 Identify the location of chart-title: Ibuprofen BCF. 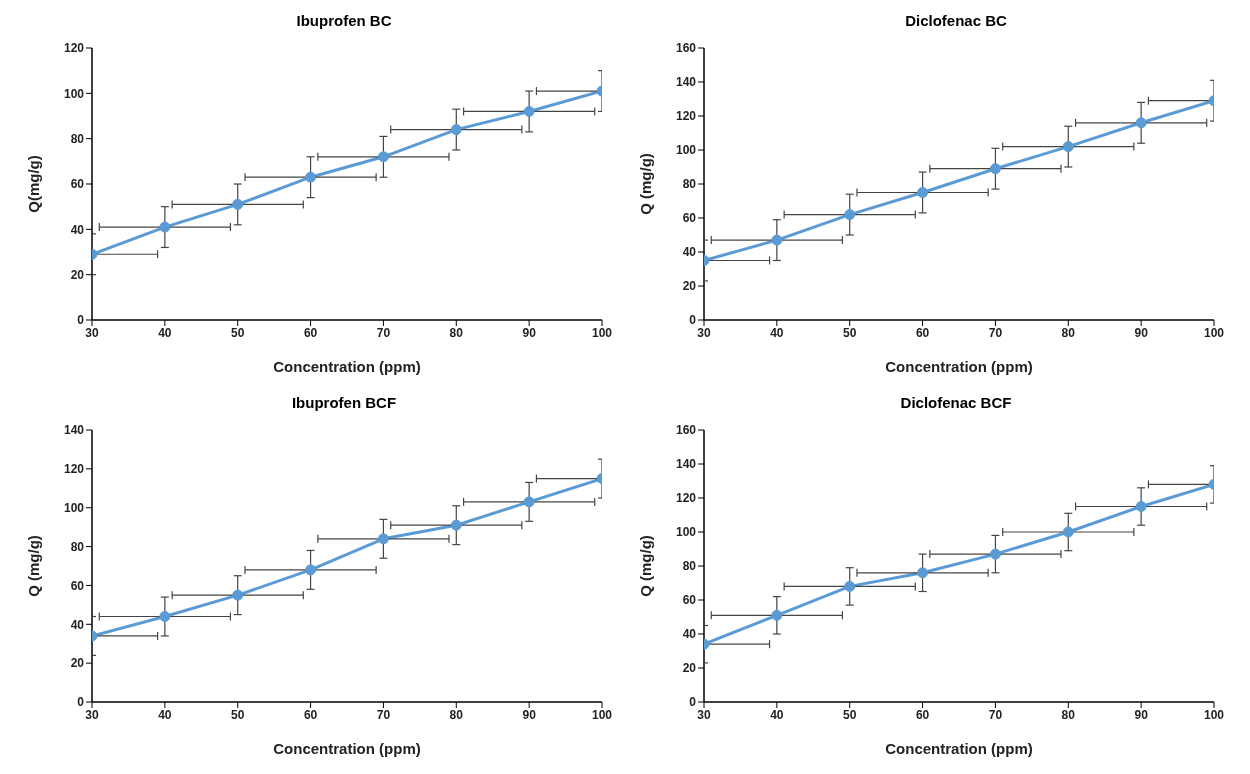
(344, 403).